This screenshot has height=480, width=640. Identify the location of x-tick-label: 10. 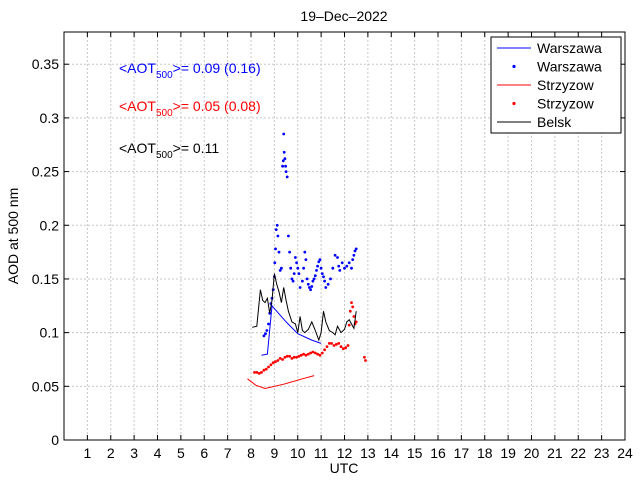
(298, 453).